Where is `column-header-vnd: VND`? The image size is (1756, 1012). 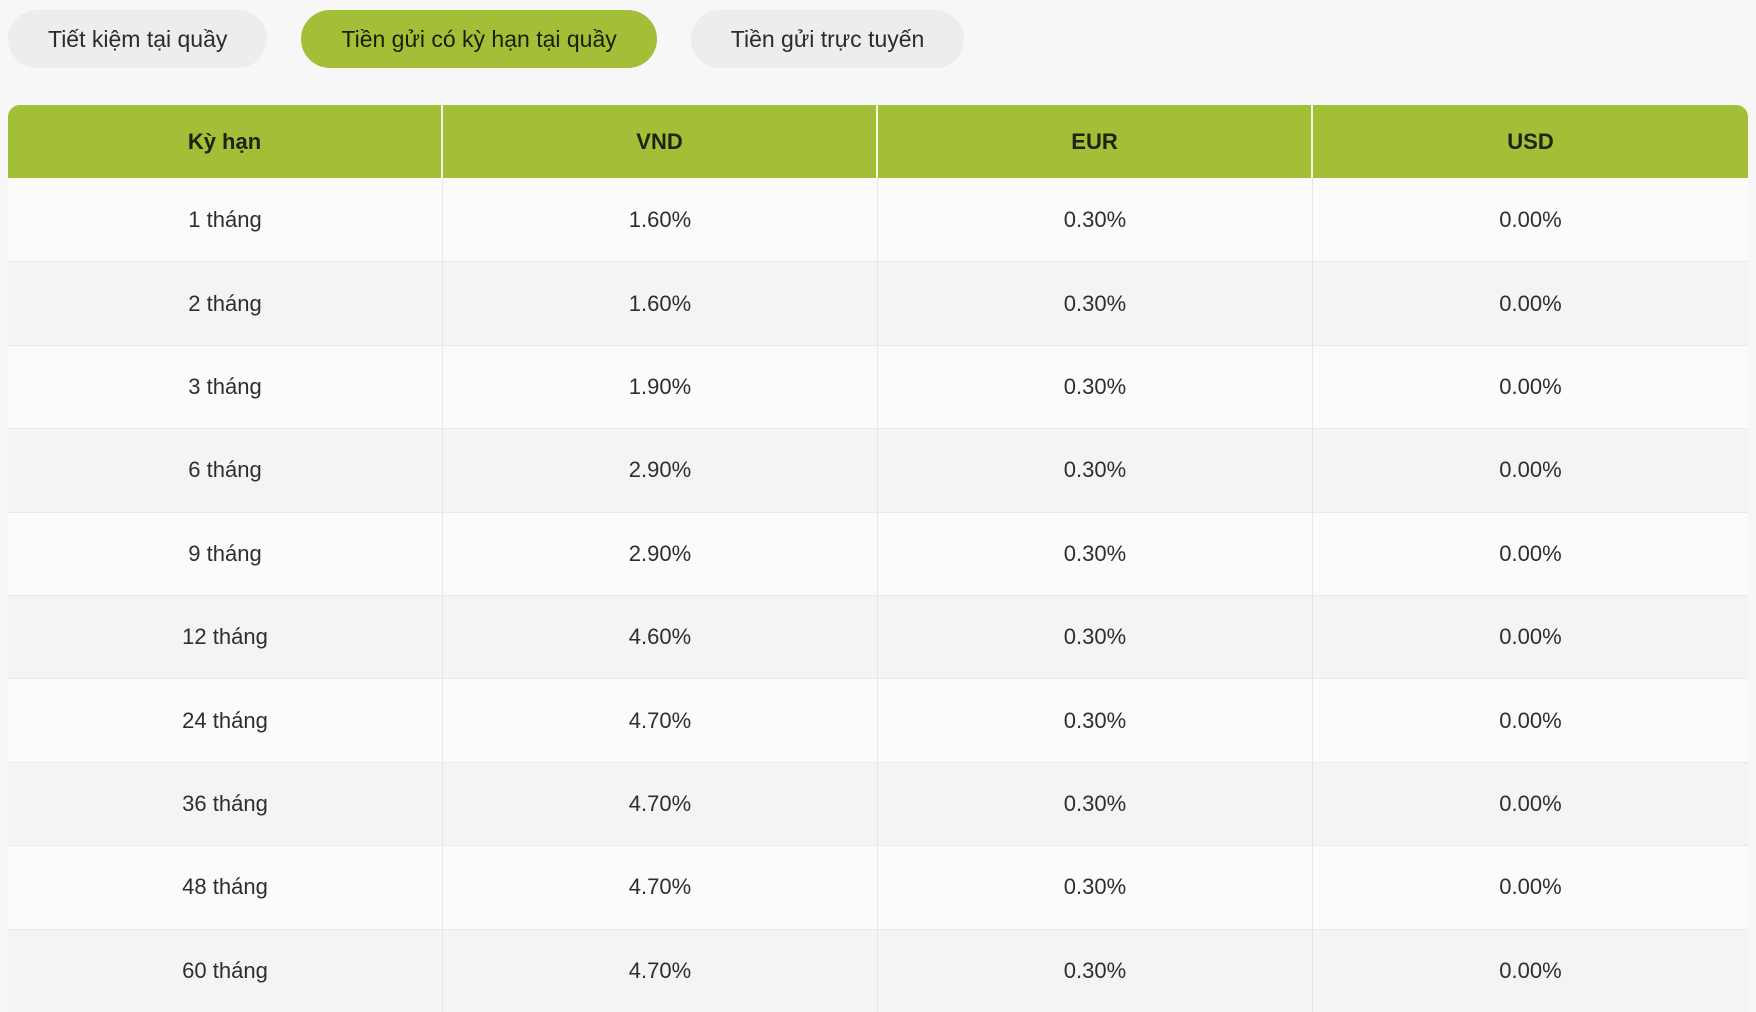 column-header-vnd: VND is located at coordinates (660, 141).